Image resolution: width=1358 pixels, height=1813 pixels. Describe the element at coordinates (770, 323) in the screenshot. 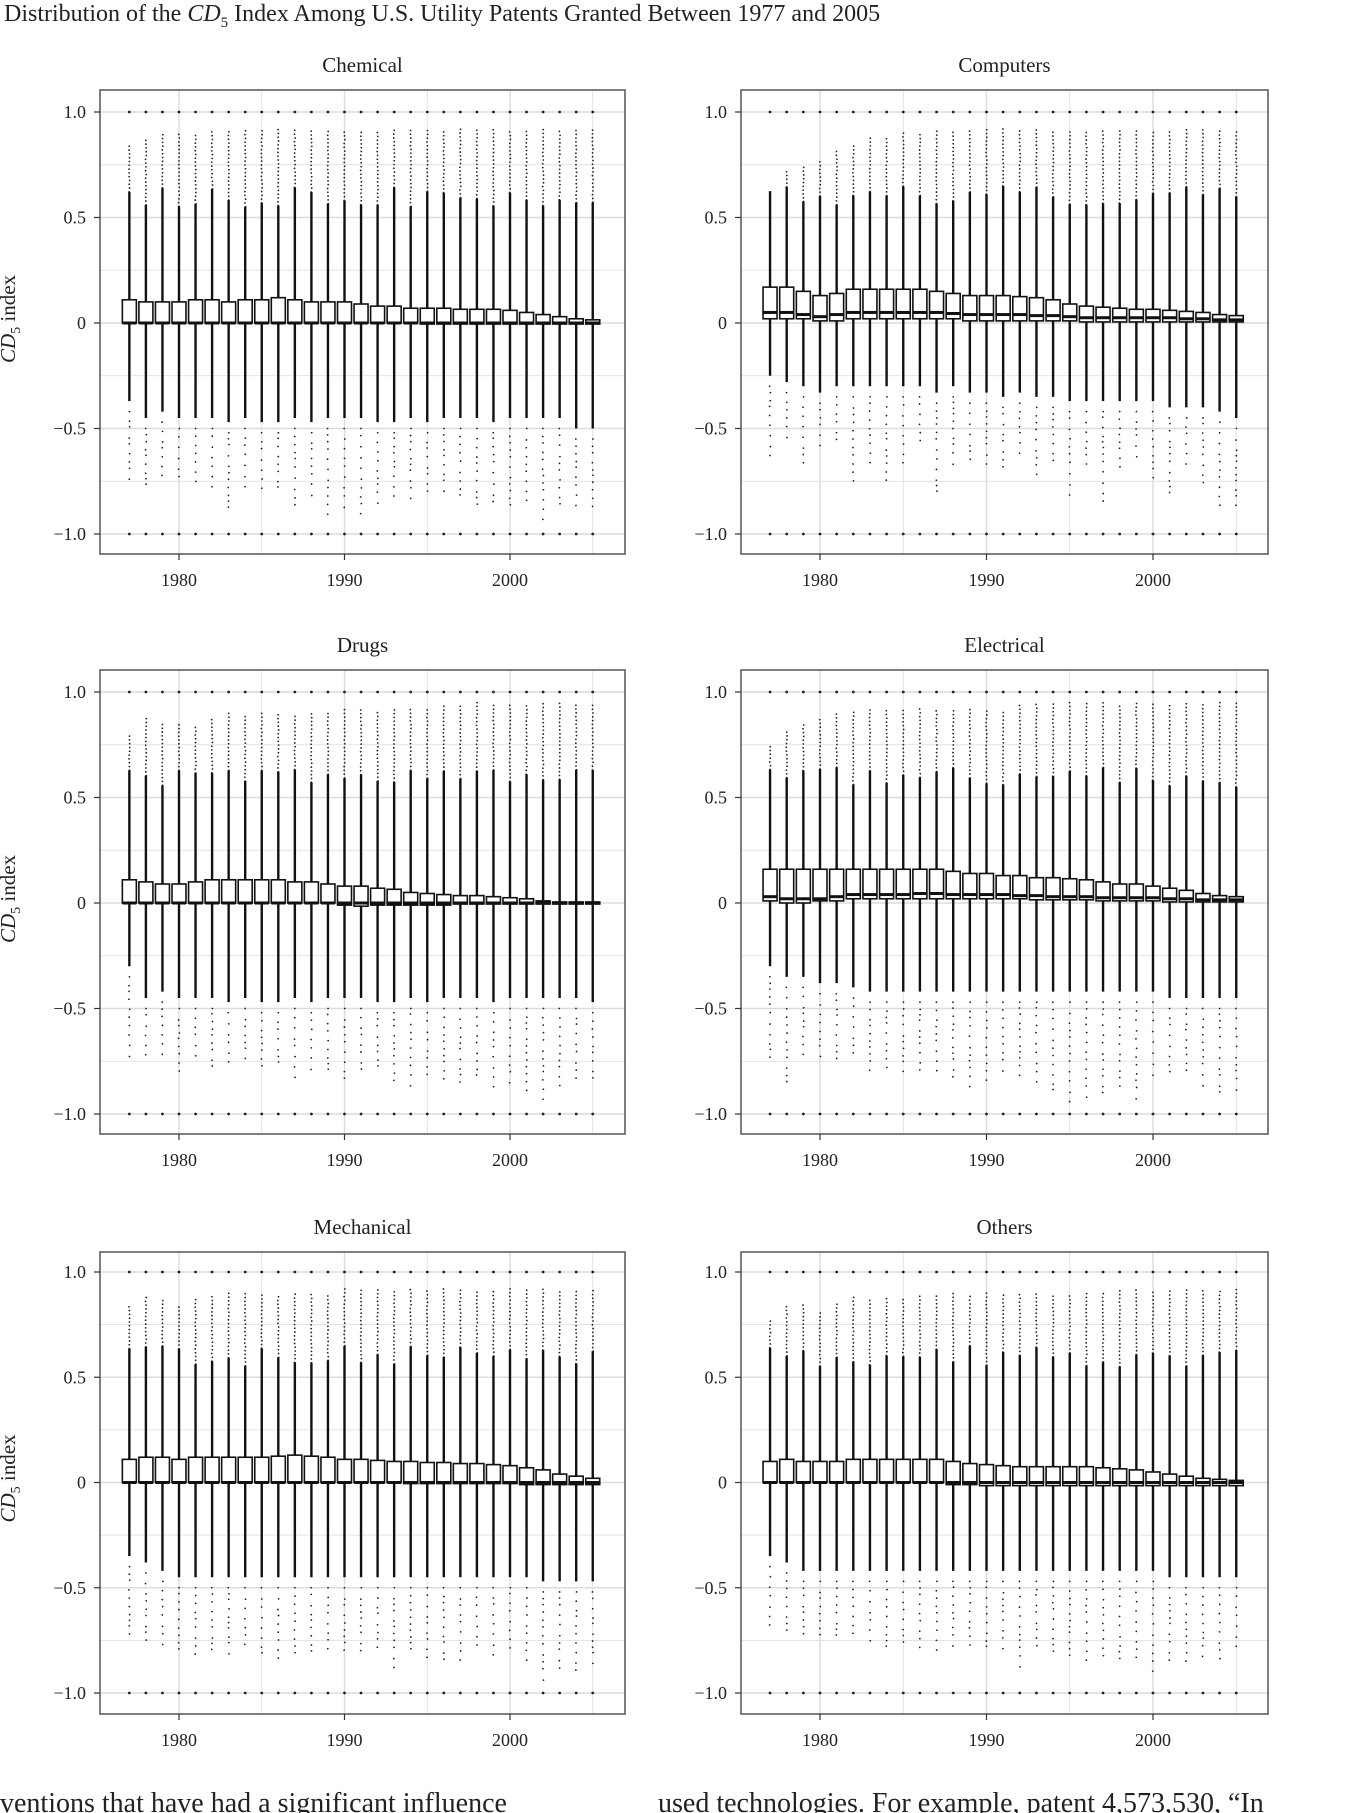

I see `boxplot-1977` at that location.